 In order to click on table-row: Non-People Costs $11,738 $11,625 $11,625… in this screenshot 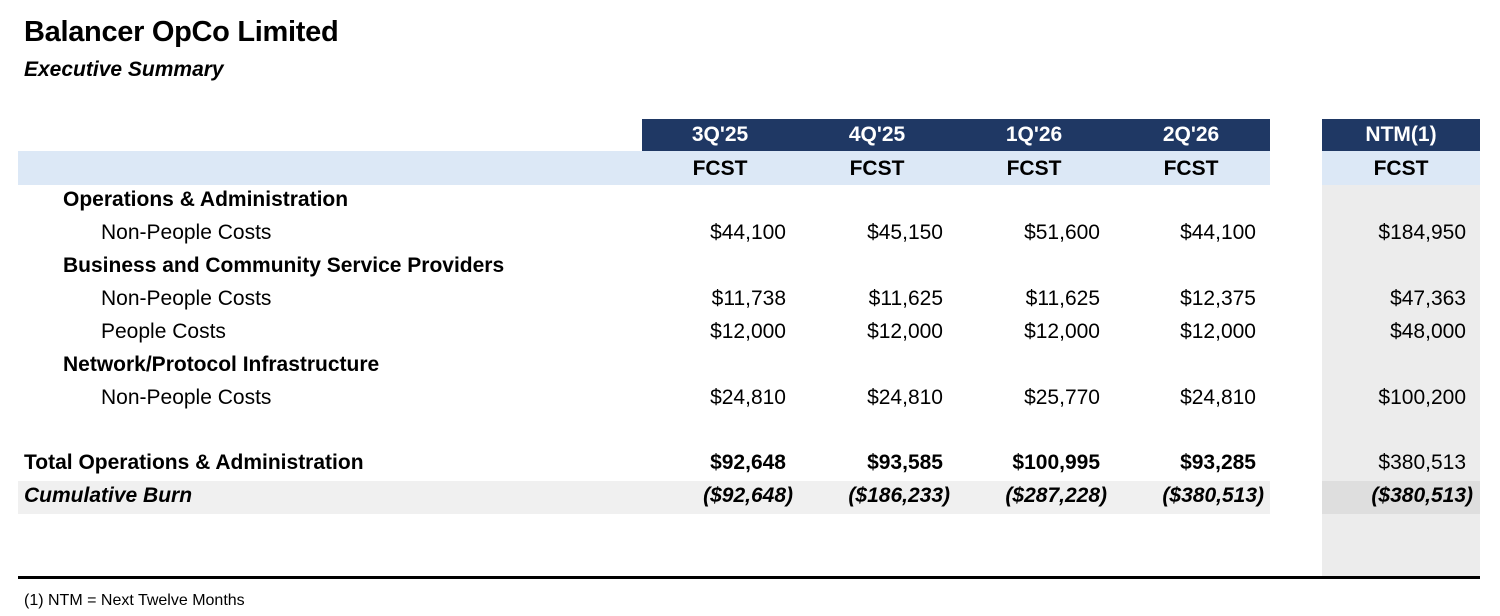, I will do `click(750, 303)`.